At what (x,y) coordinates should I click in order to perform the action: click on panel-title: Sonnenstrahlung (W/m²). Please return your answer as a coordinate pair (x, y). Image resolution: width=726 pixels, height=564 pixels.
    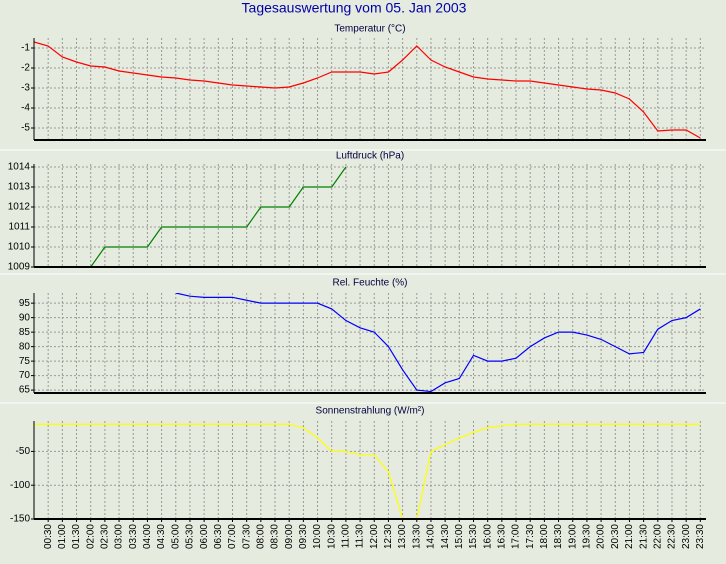
    Looking at the image, I should click on (370, 411).